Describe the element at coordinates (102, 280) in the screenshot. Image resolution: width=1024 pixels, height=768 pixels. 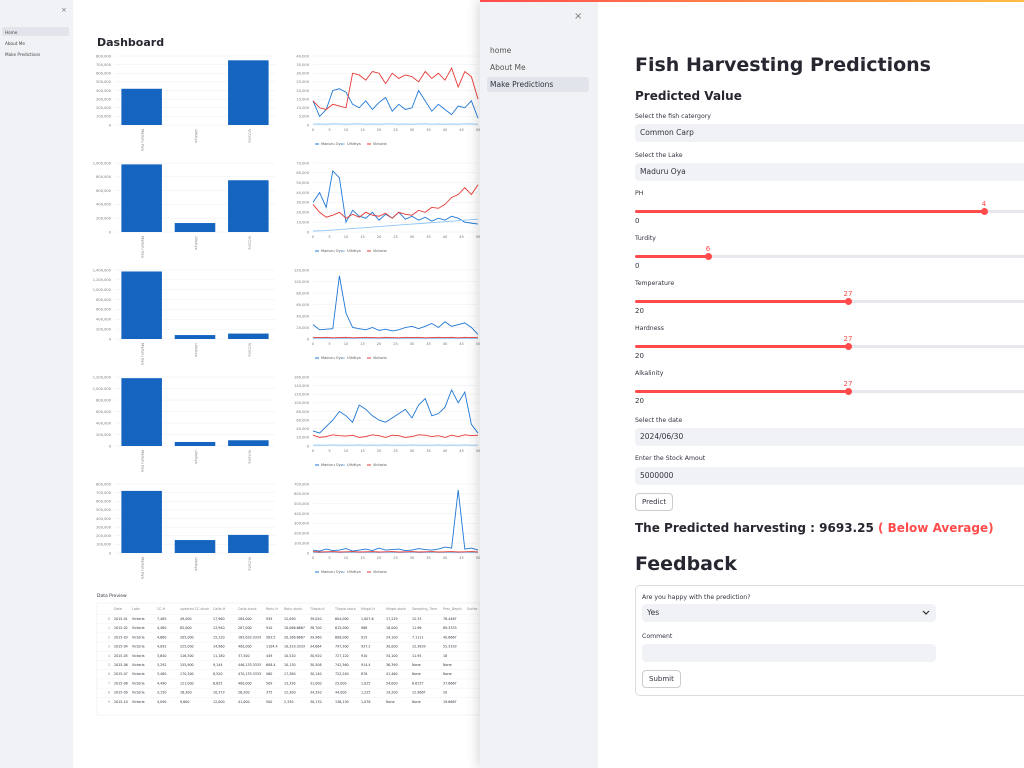
I see `y-tick-label: 1,200,000` at that location.